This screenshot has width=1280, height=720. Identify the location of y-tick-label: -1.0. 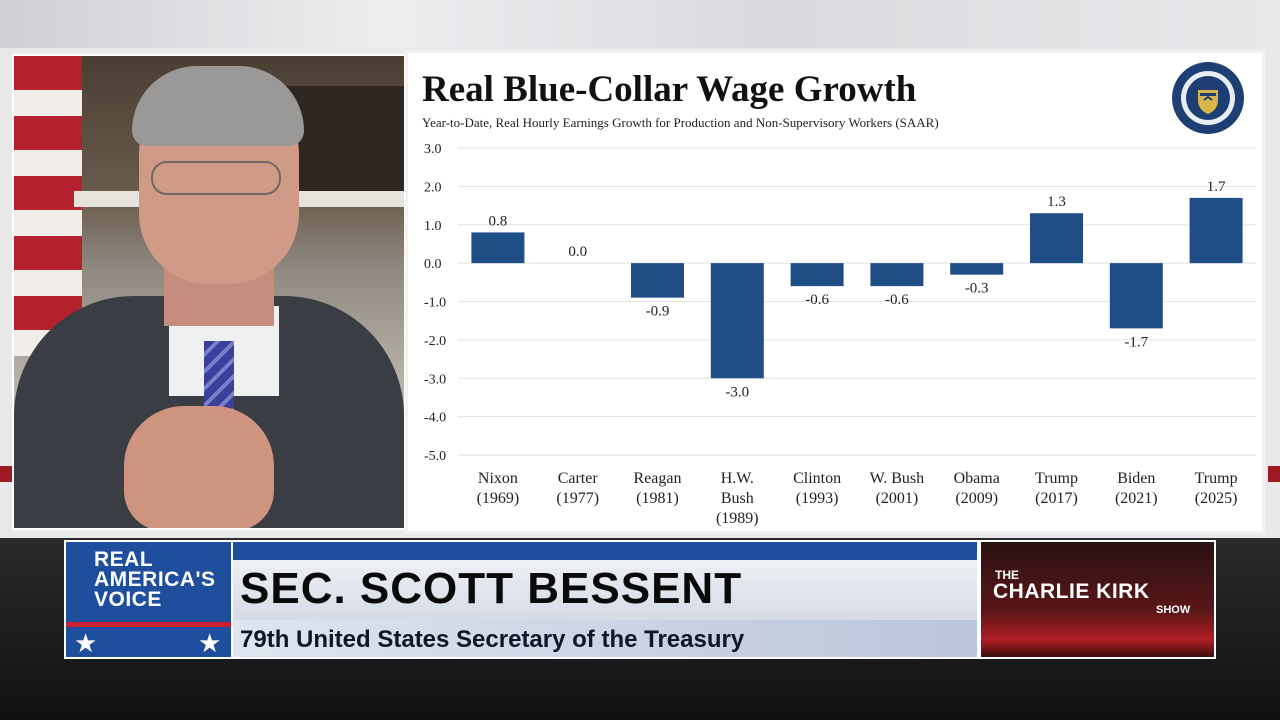
(435, 303).